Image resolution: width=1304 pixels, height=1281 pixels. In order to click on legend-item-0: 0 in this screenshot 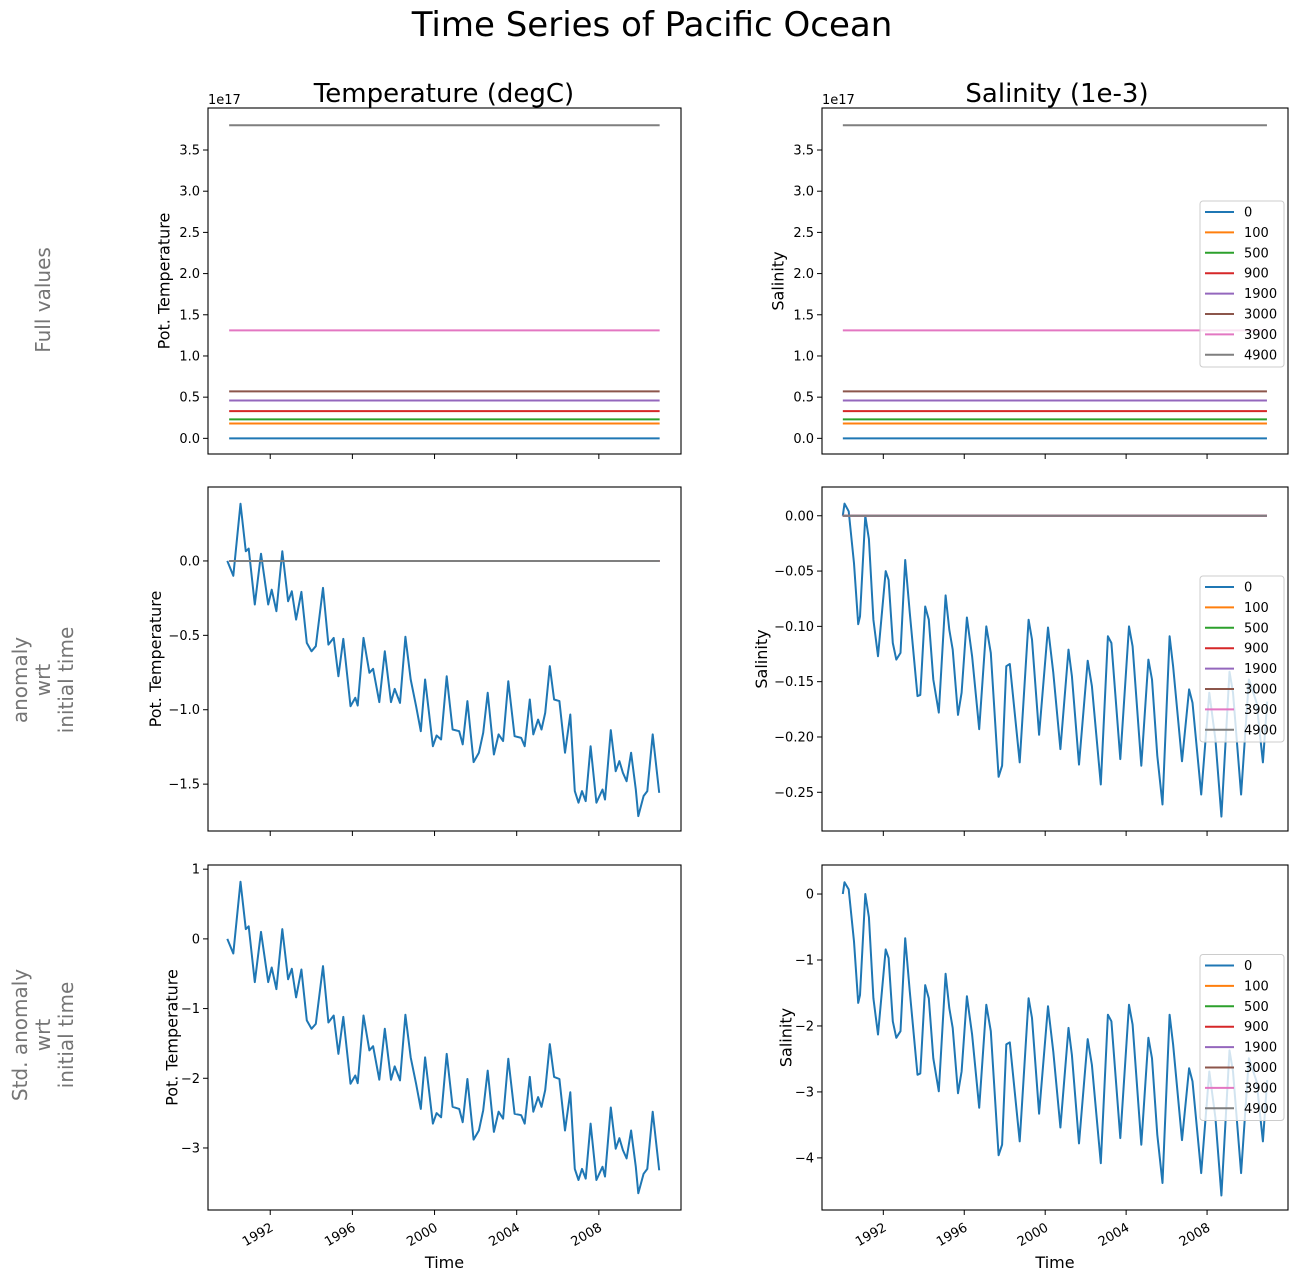, I will do `click(1228, 213)`.